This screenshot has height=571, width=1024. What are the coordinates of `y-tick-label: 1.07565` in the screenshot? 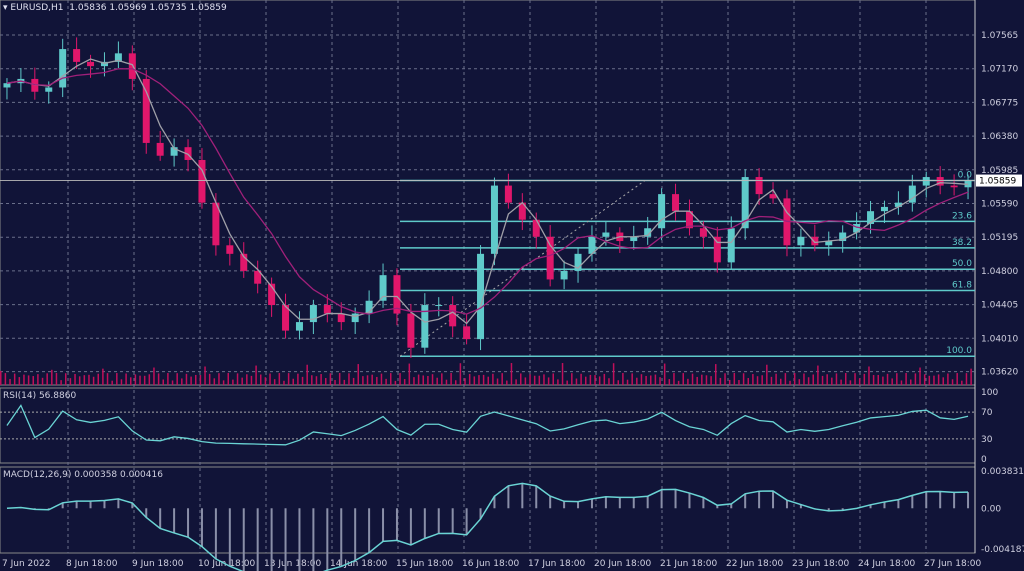 It's located at (999, 36).